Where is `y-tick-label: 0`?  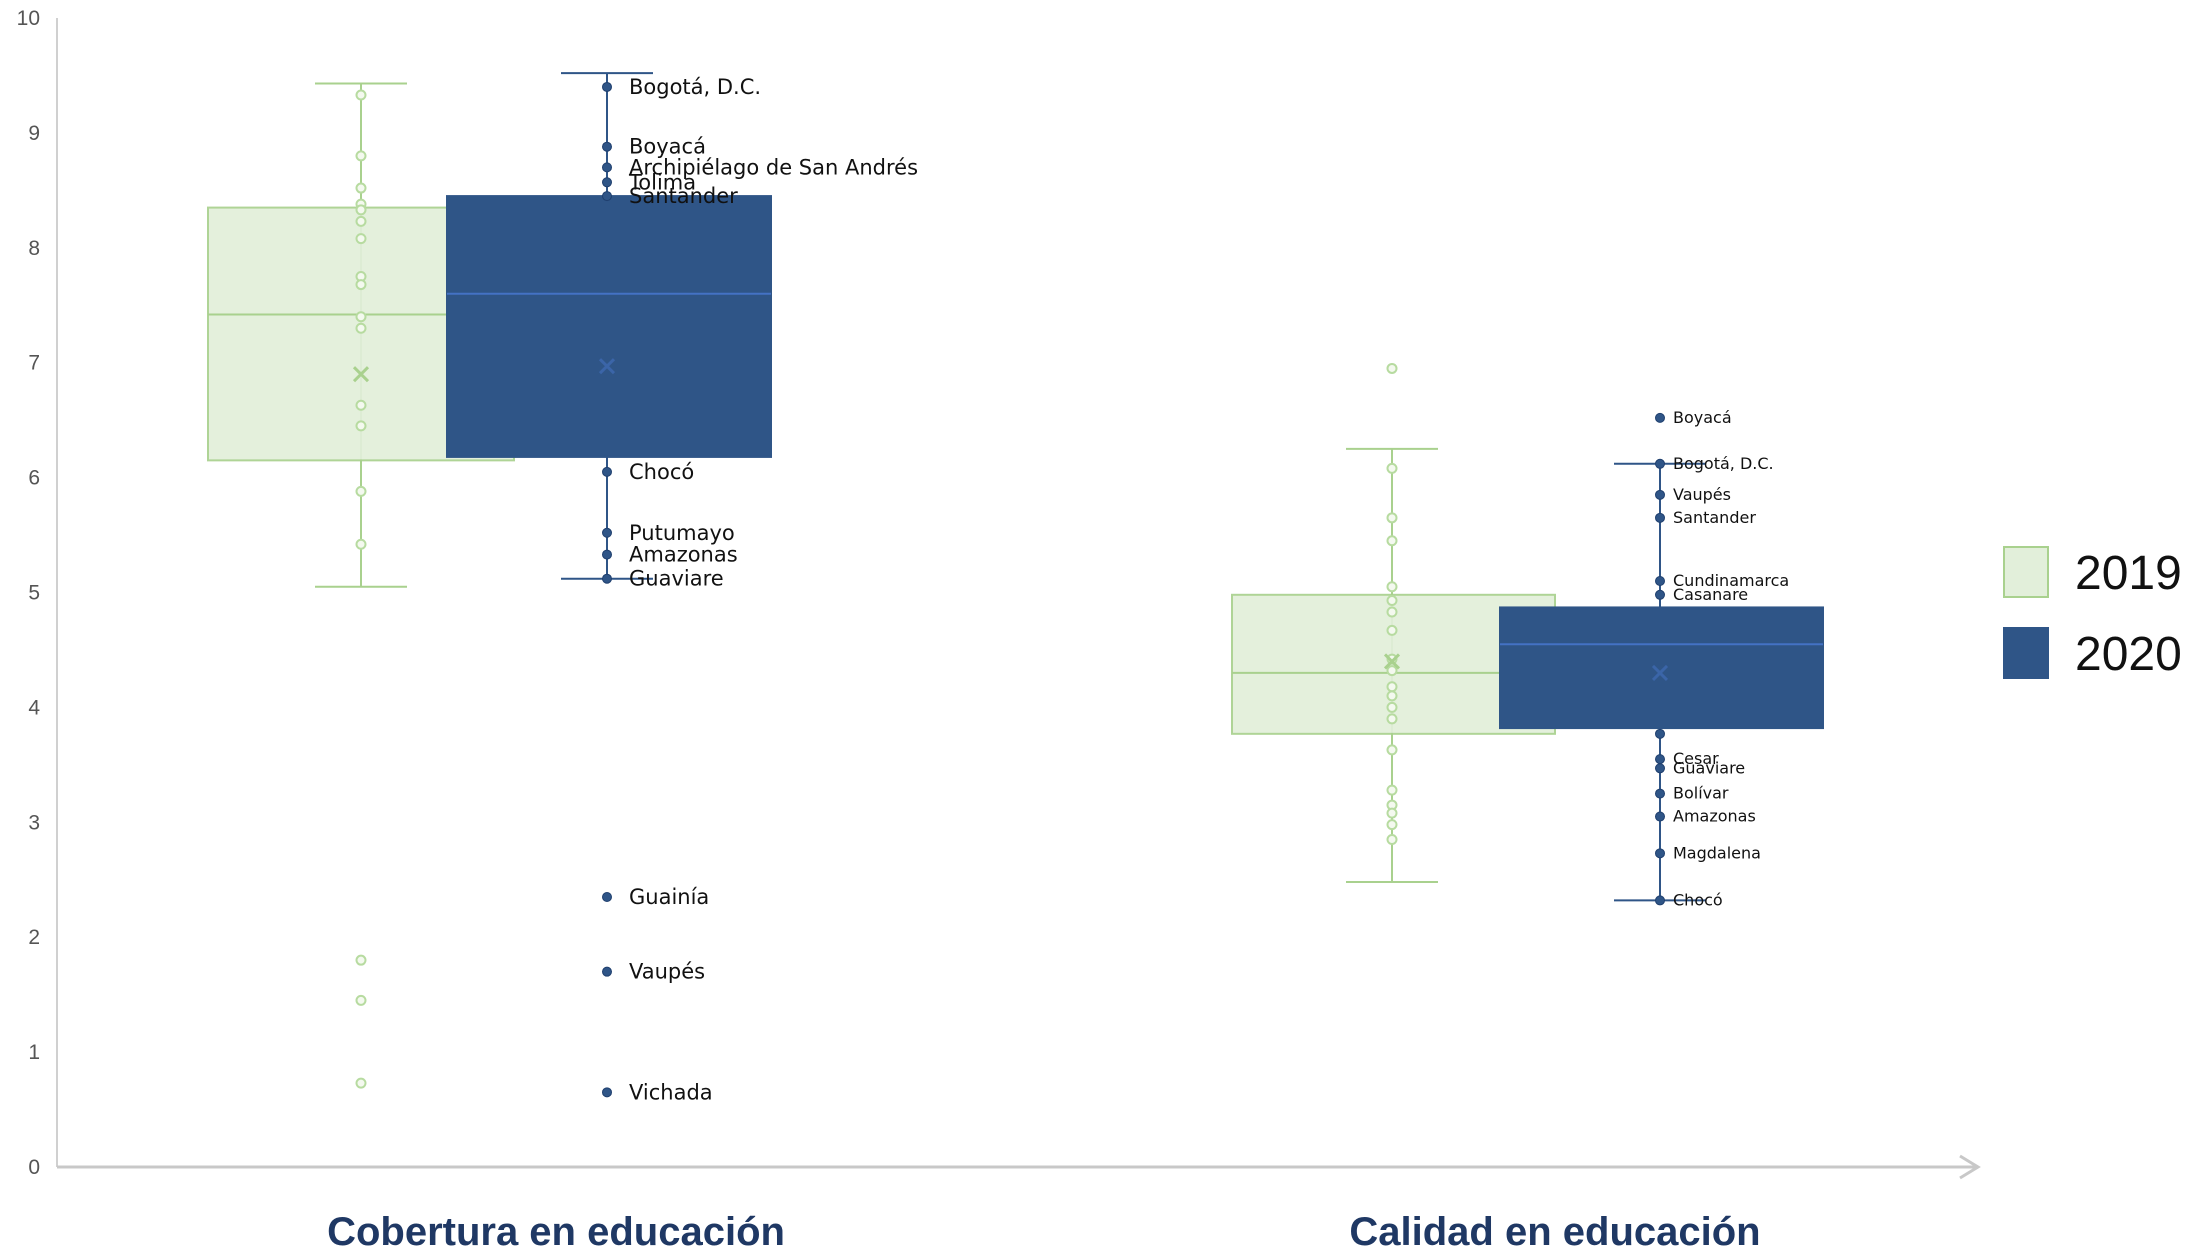 y-tick-label: 0 is located at coordinates (34, 1167).